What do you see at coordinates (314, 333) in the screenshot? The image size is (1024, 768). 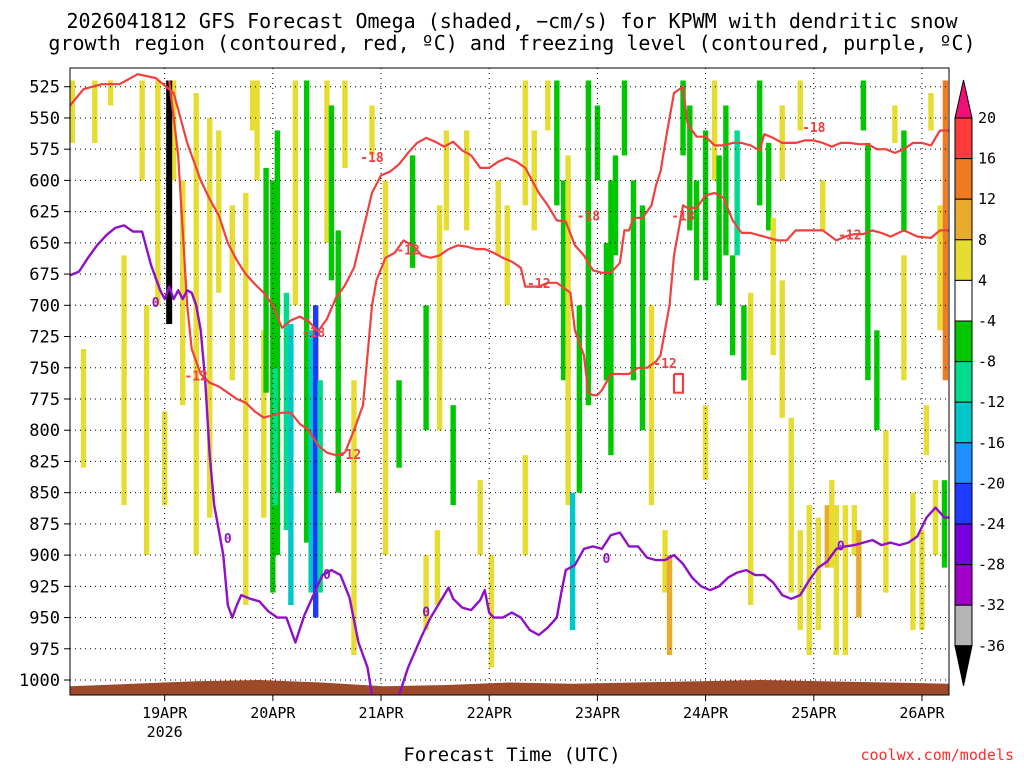 I see `contour-label: -18` at bounding box center [314, 333].